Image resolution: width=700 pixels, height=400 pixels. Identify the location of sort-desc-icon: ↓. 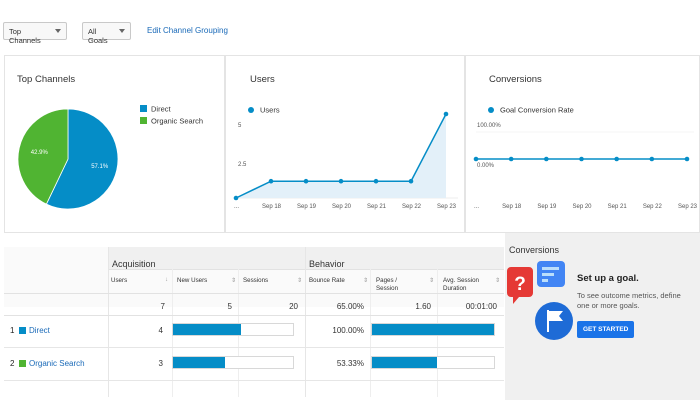
(166, 280).